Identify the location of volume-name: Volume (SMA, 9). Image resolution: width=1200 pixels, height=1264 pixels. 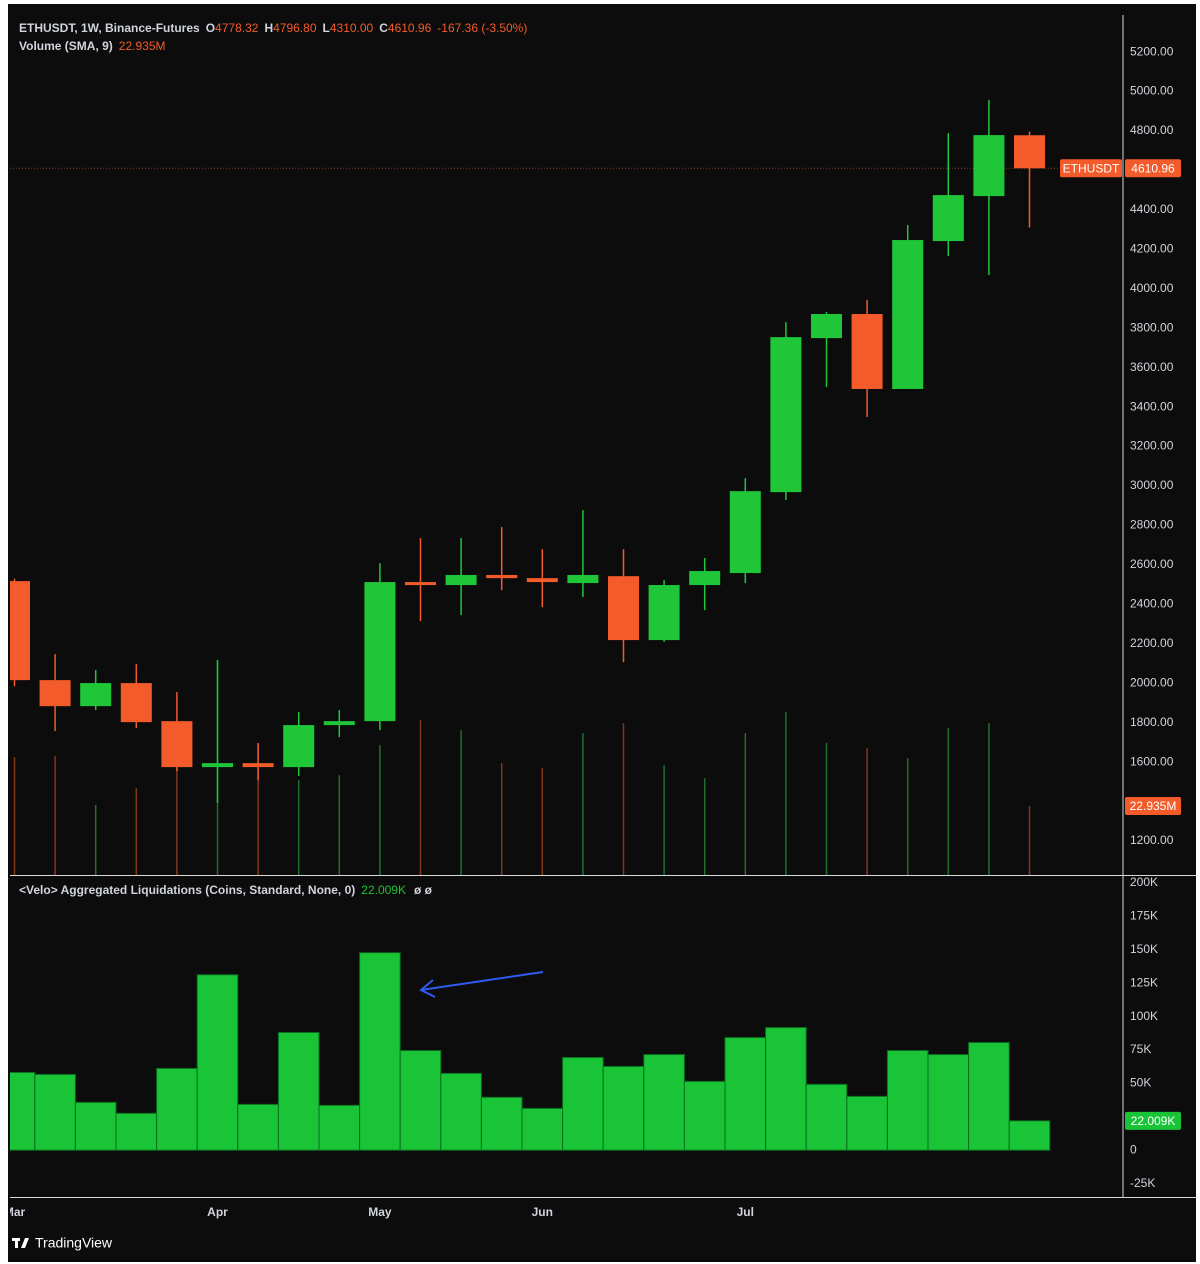
(66, 46).